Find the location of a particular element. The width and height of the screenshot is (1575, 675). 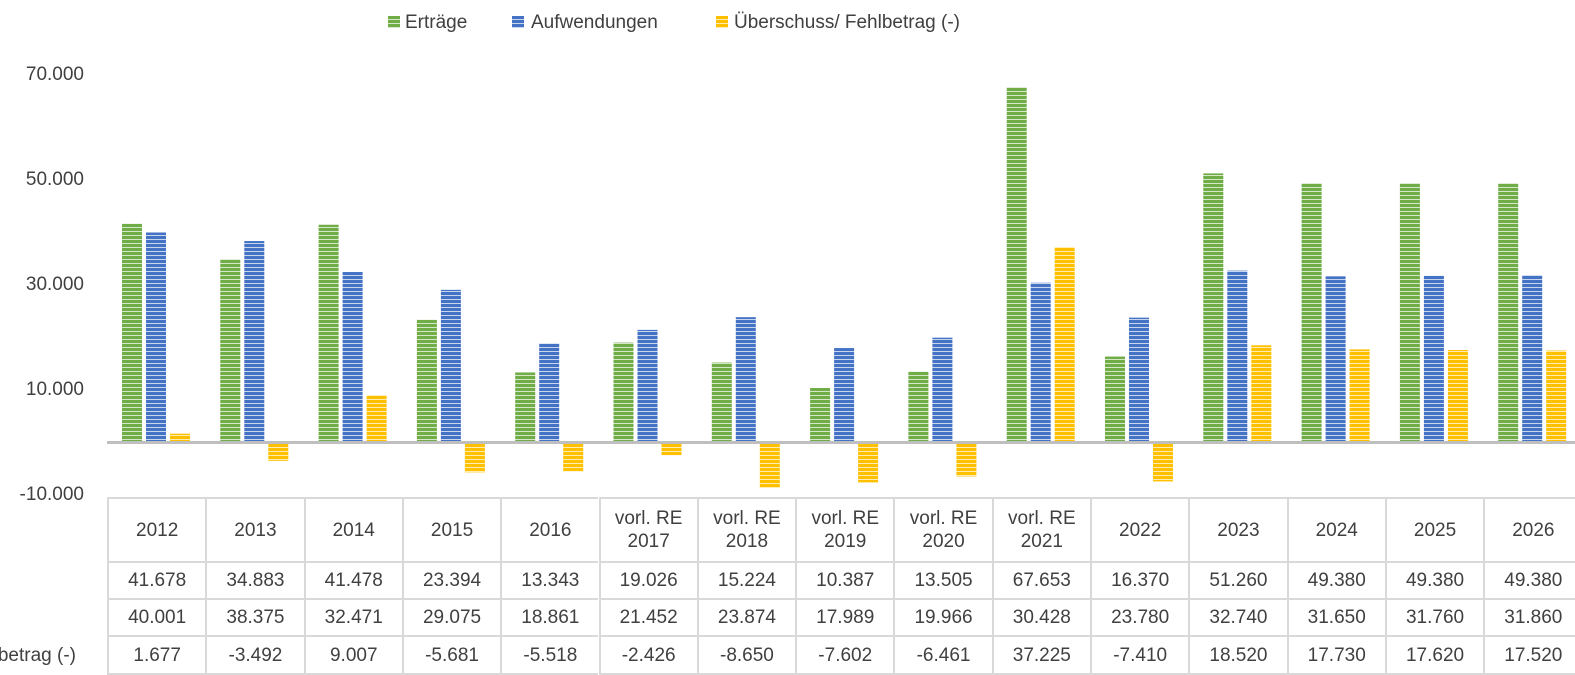

value-cell: 38.375 is located at coordinates (254, 618).